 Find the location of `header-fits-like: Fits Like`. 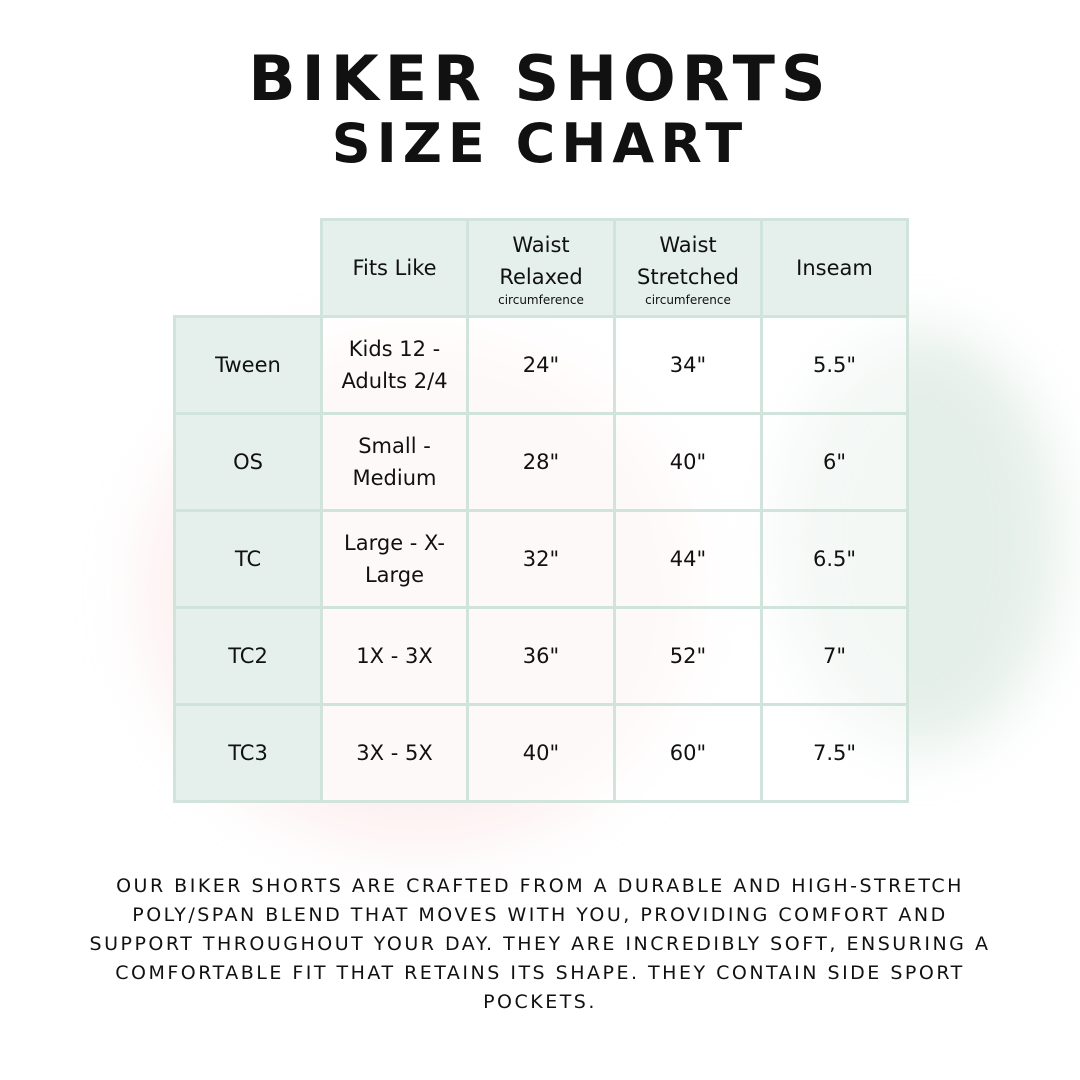

header-fits-like: Fits Like is located at coordinates (394, 268).